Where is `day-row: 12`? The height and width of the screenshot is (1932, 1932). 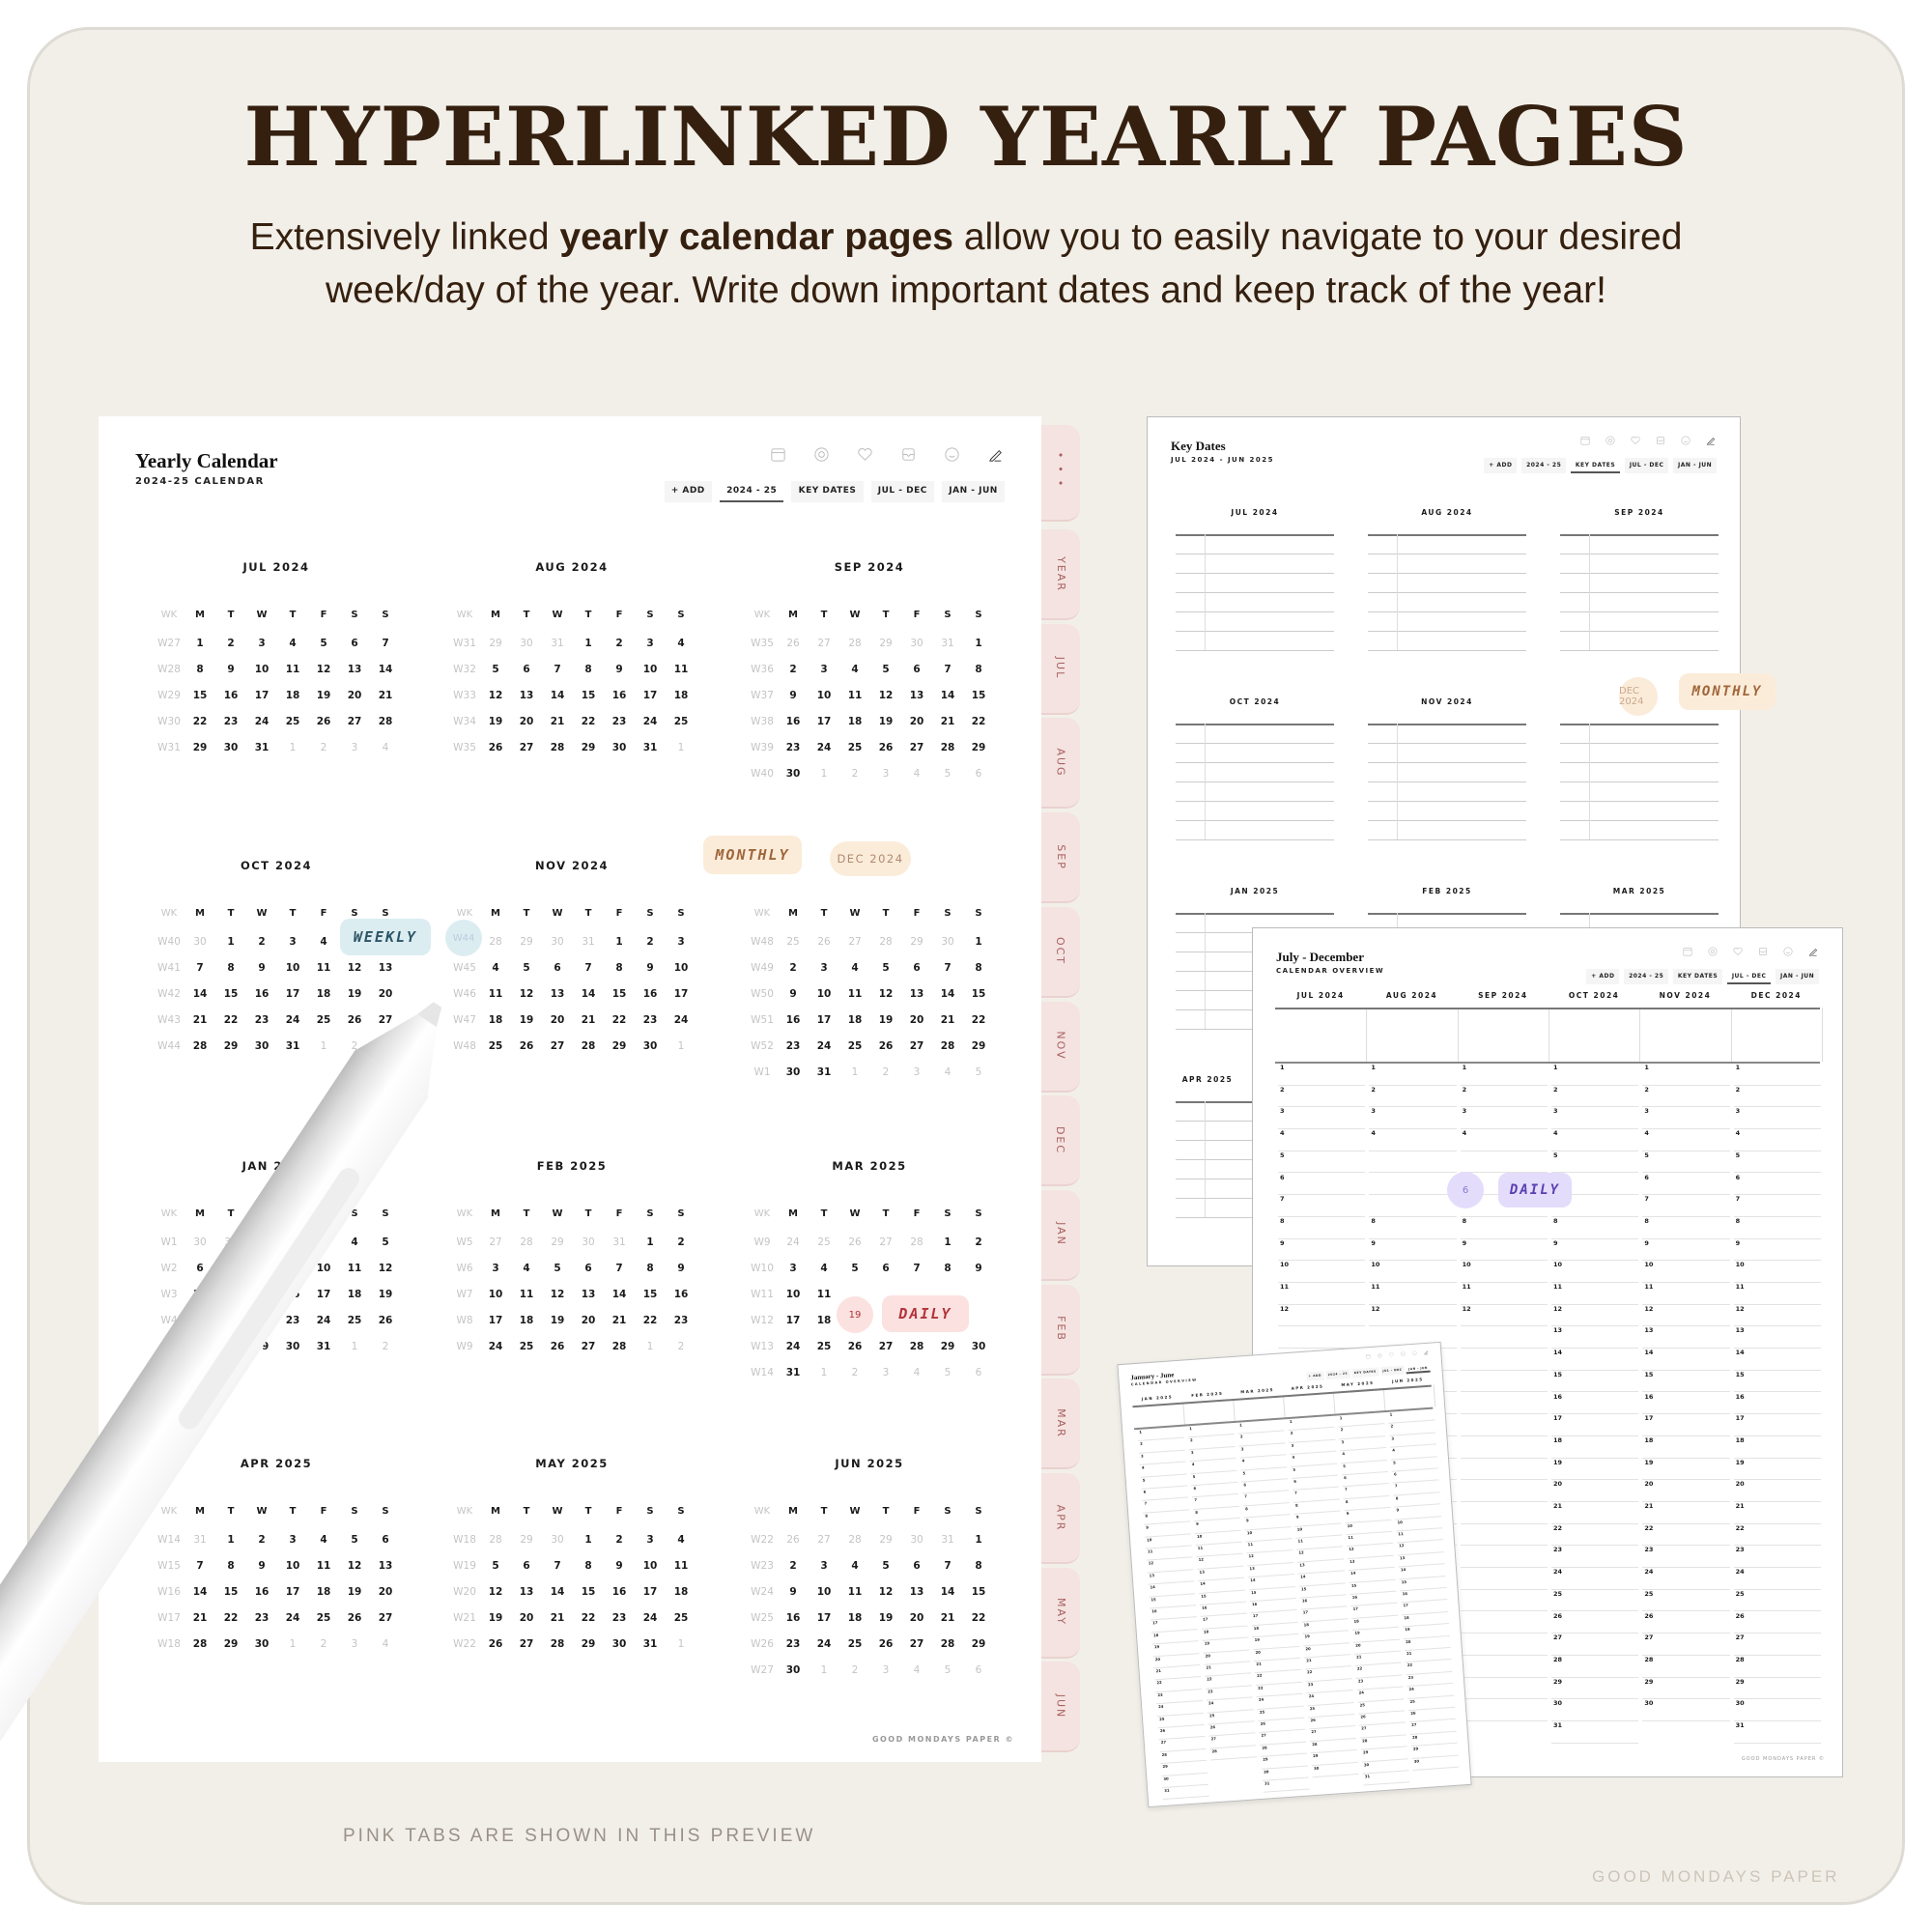
day-row: 12 is located at coordinates (1322, 1316).